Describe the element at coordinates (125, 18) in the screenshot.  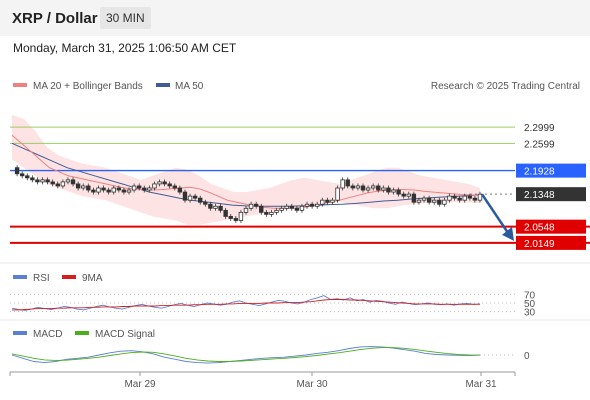
I see `interval-badge: 30 MIN` at that location.